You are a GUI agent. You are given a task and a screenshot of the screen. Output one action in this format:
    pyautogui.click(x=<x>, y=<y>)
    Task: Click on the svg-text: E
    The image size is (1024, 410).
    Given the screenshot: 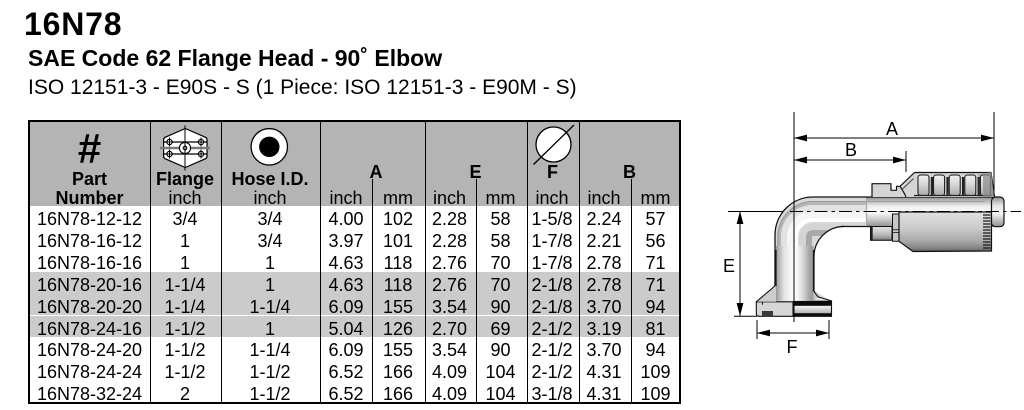 What is the action you would take?
    pyautogui.click(x=729, y=266)
    